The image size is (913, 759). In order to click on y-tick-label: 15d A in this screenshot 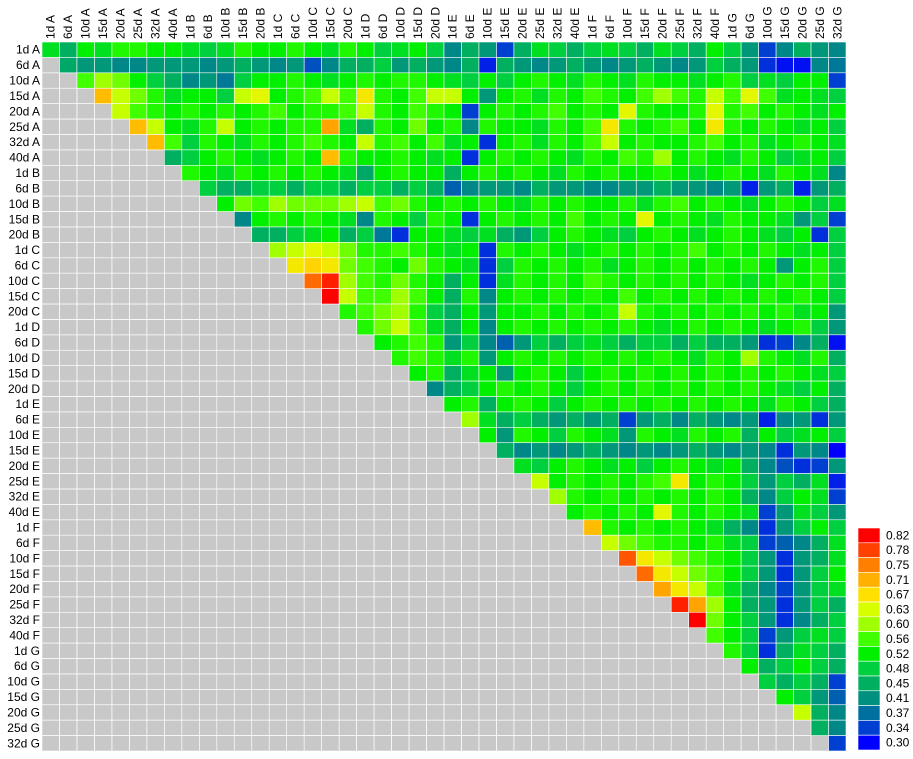, I will do `click(24, 96)`.